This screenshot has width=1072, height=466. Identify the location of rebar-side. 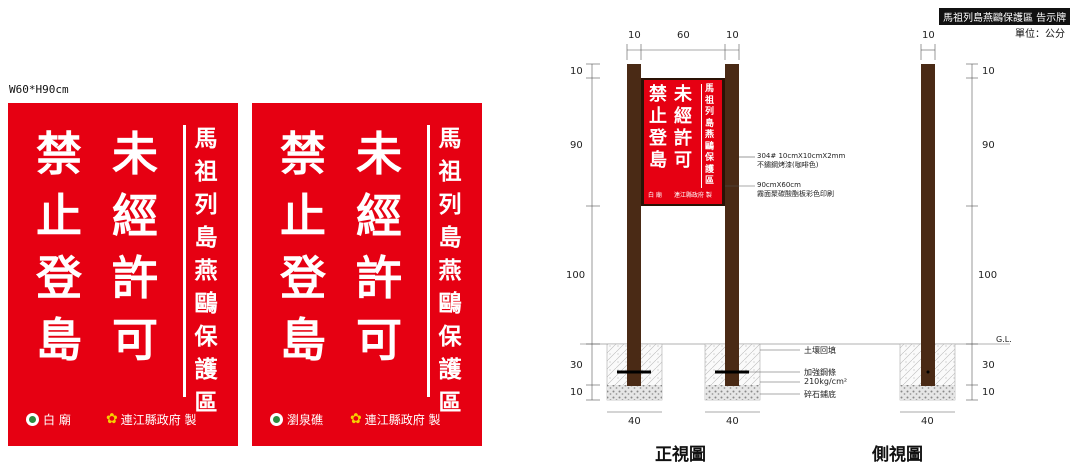
(928, 372).